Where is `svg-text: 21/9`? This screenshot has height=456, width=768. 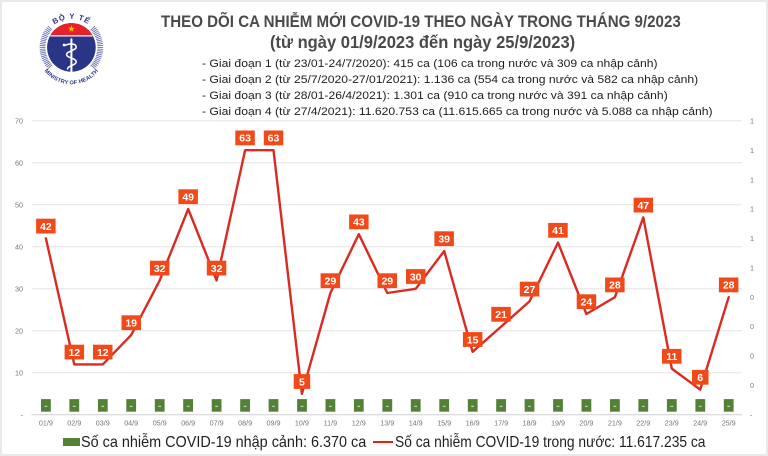
svg-text: 21/9 is located at coordinates (615, 423).